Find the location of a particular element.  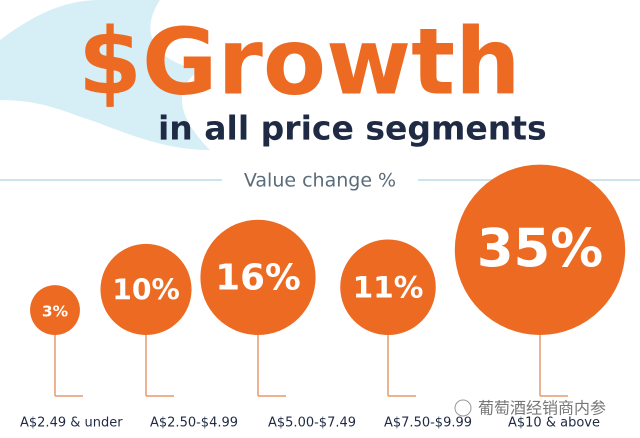

value-label: 10% is located at coordinates (146, 289).